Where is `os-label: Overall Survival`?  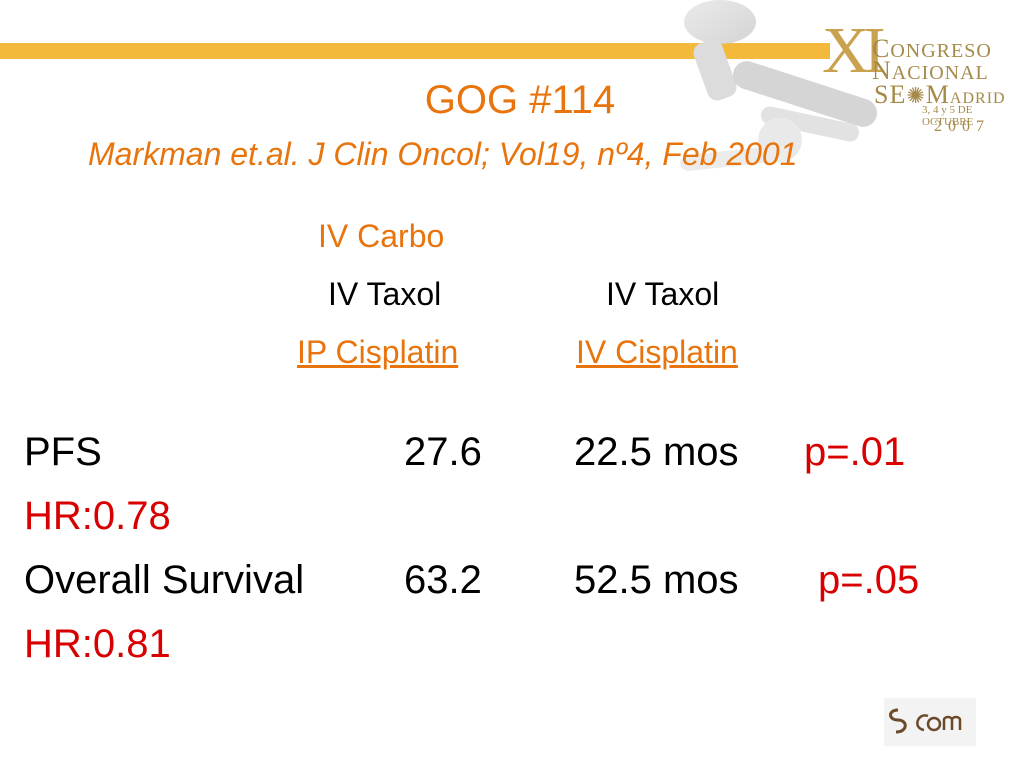
os-label: Overall Survival is located at coordinates (164, 580).